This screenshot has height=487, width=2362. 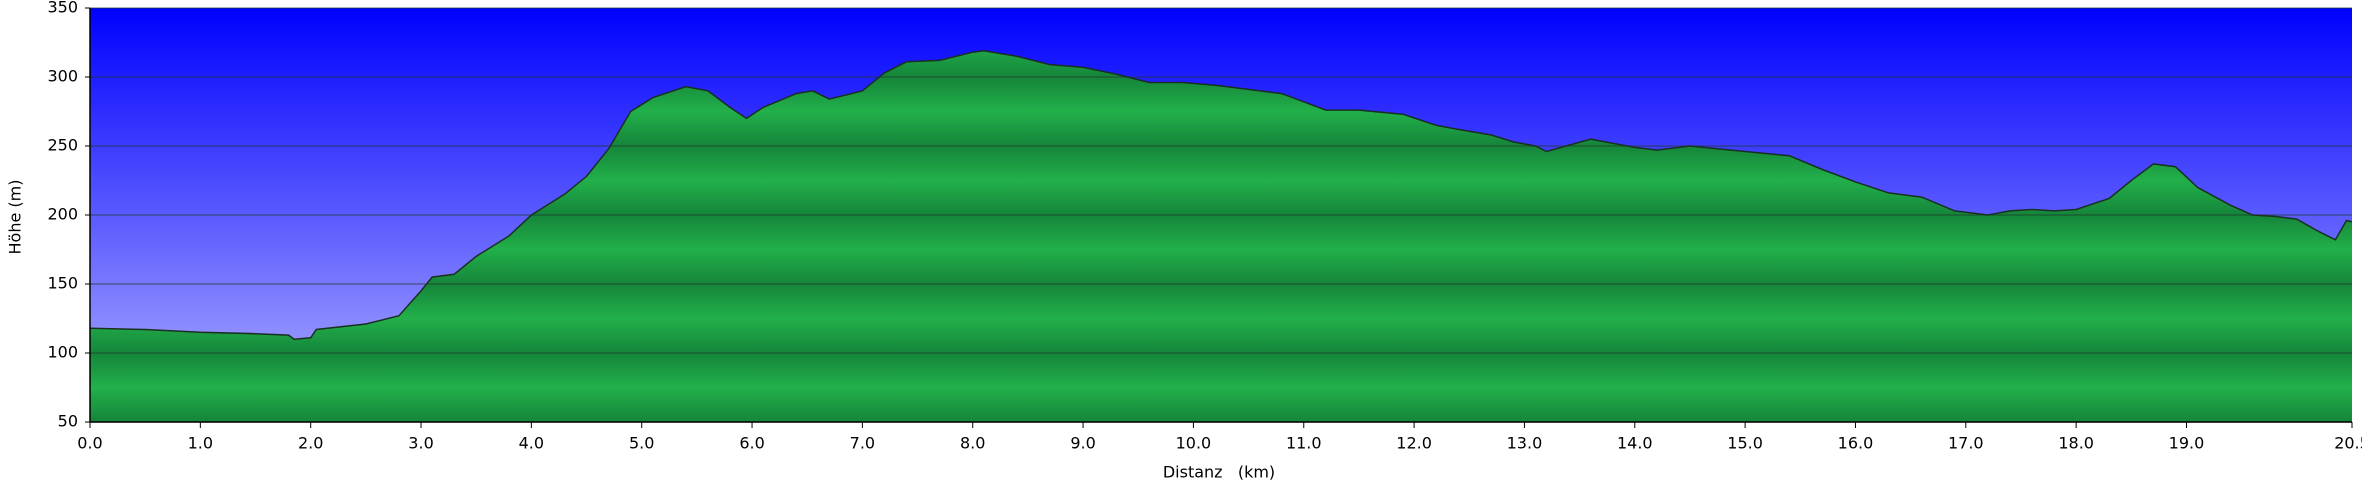 What do you see at coordinates (15, 217) in the screenshot?
I see `y-axis-title: Höhe (m)` at bounding box center [15, 217].